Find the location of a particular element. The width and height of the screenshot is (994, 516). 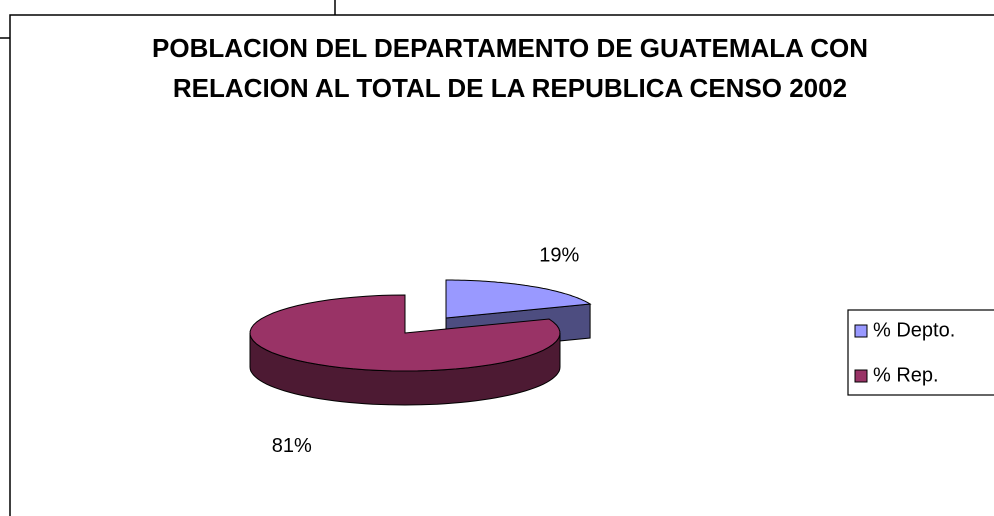

legend-box is located at coordinates (920, 352).